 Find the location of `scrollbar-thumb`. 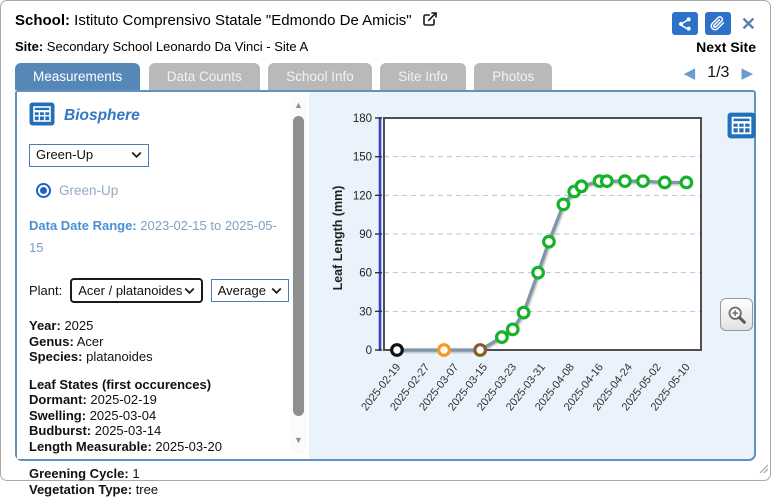

scrollbar-thumb is located at coordinates (298, 266).